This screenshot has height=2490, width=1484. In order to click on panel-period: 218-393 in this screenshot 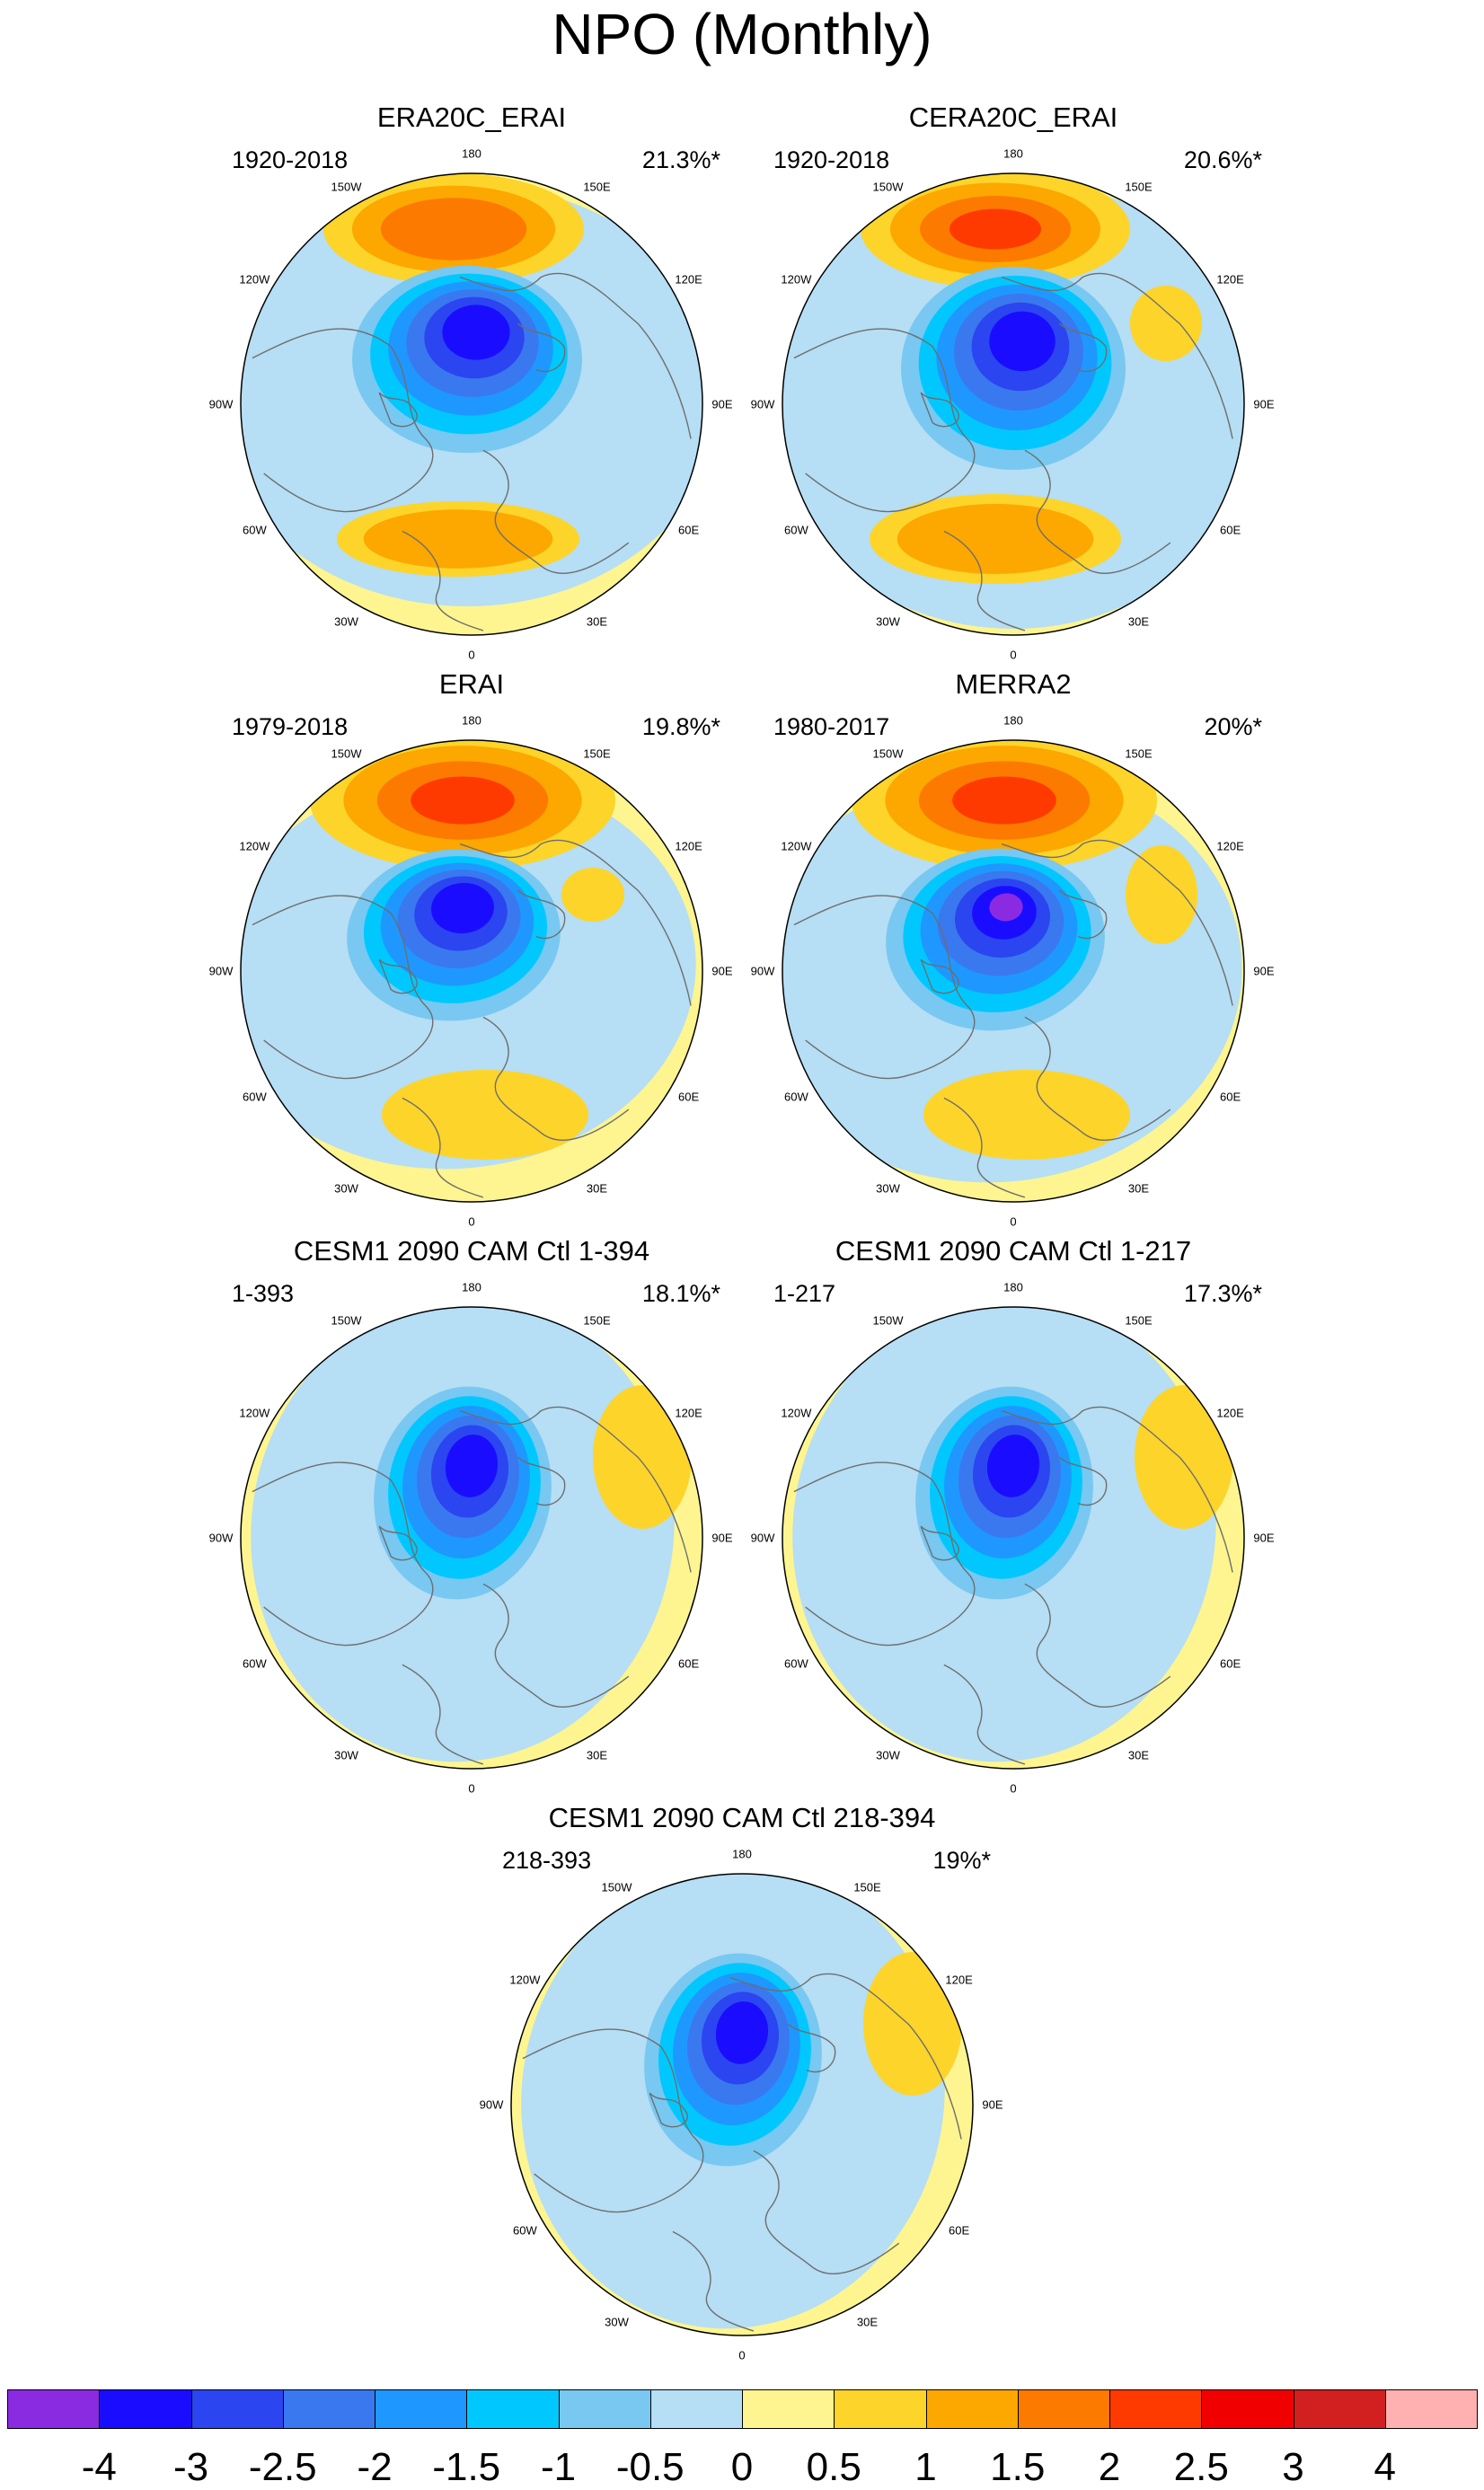, I will do `click(547, 1860)`.